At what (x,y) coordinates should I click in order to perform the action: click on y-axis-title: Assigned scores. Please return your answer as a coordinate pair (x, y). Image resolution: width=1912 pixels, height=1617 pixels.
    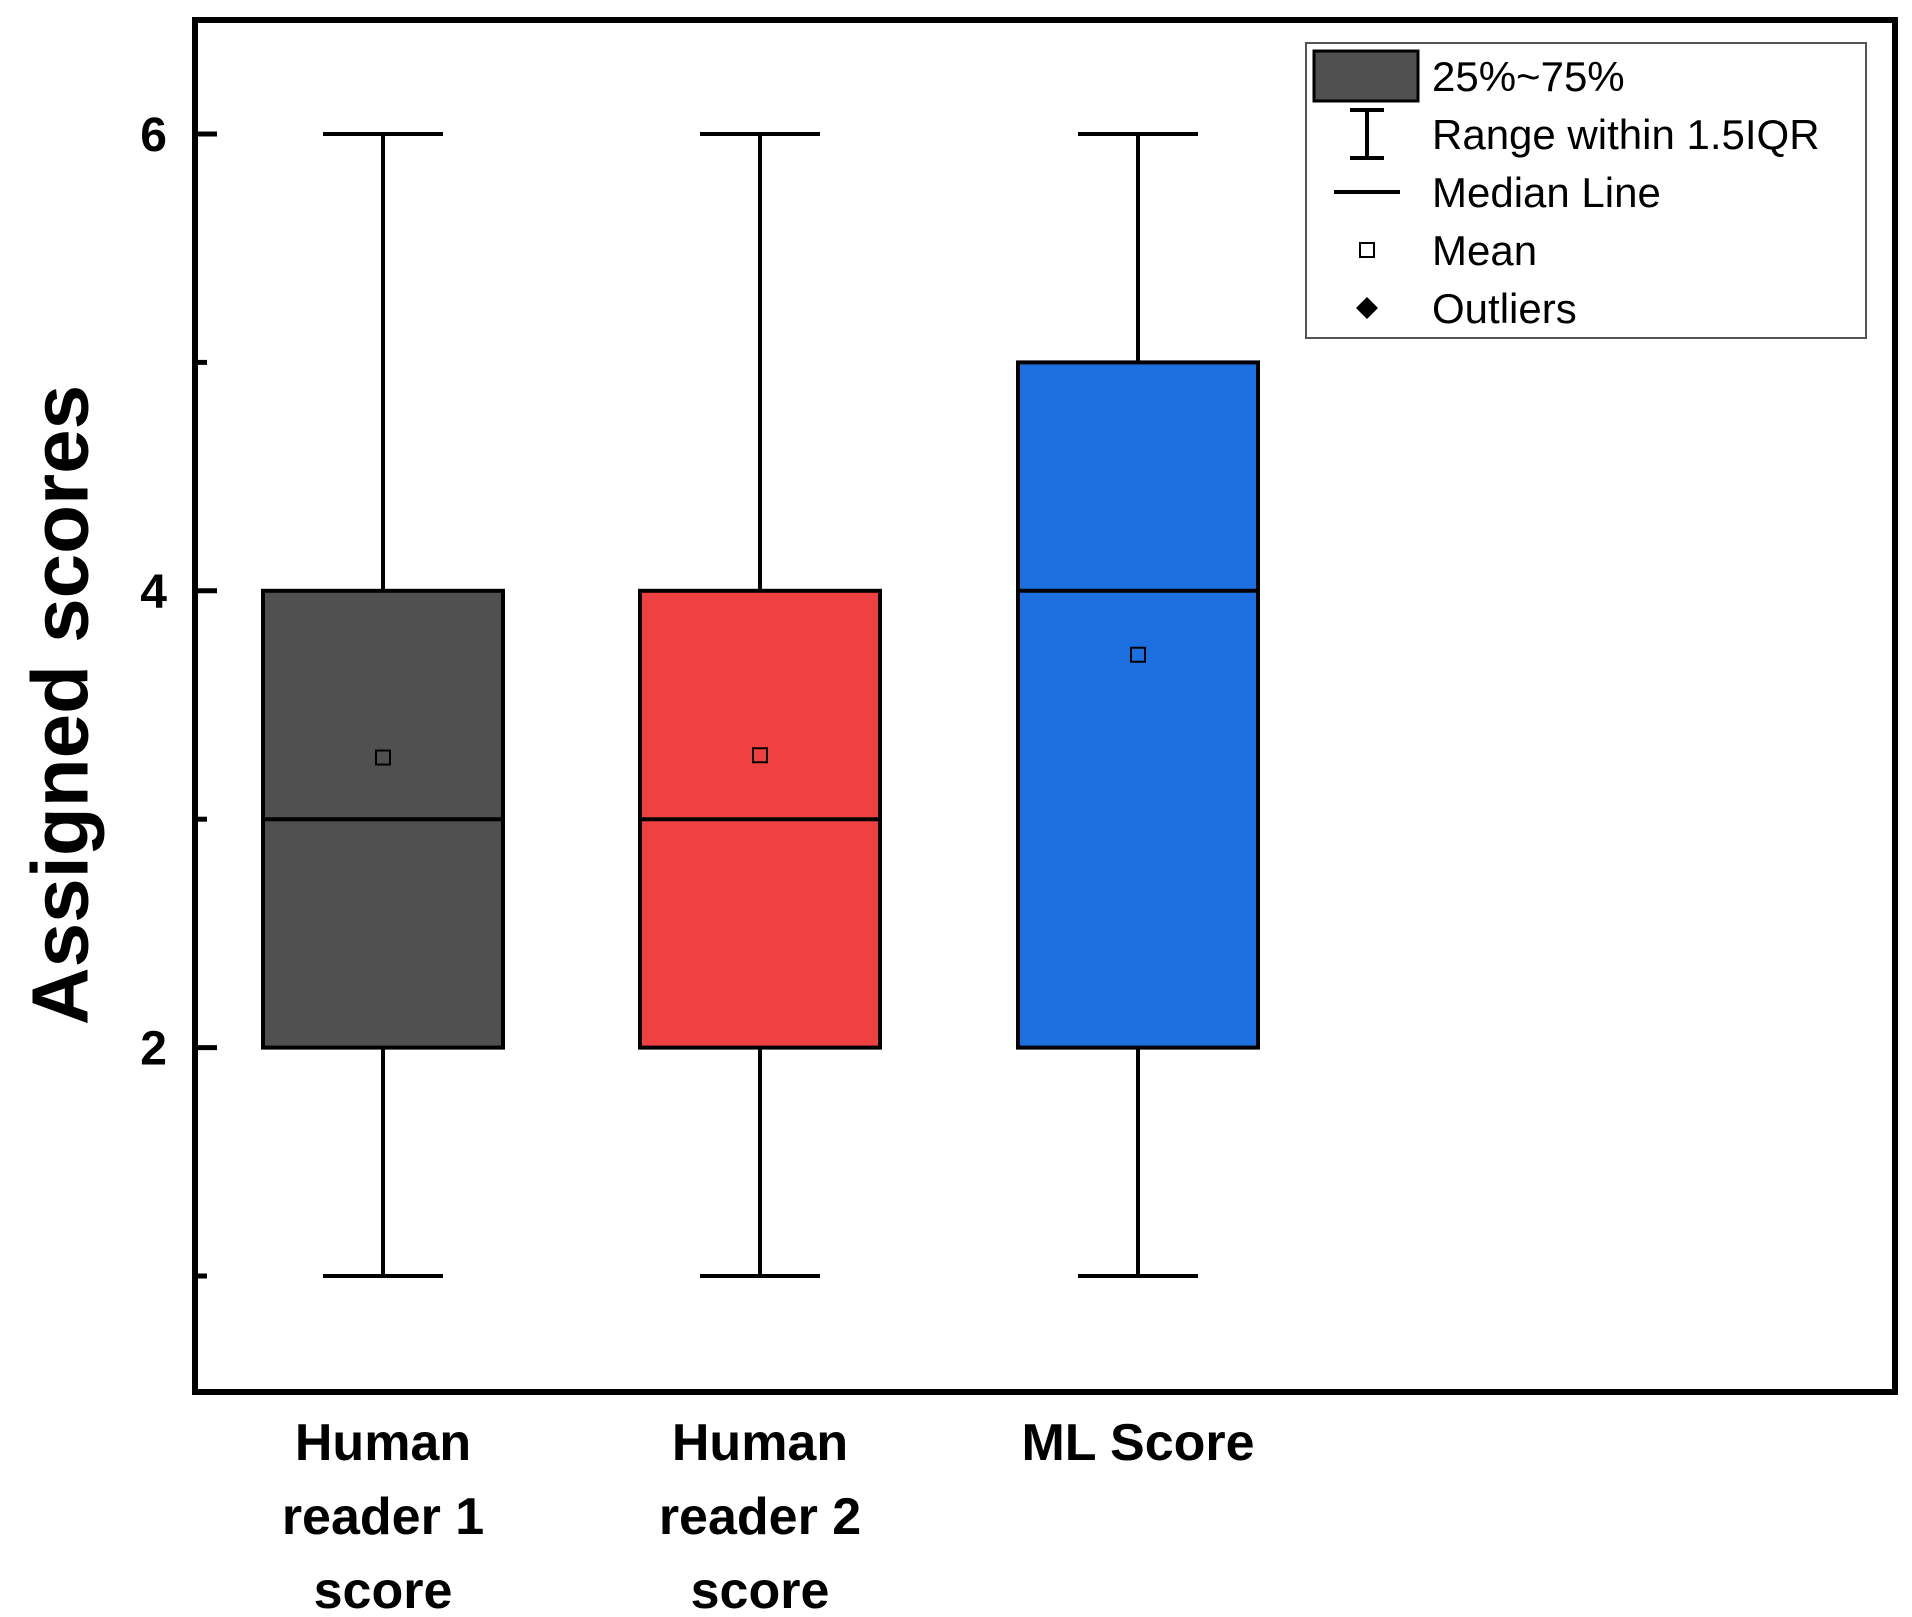
    Looking at the image, I should click on (60, 705).